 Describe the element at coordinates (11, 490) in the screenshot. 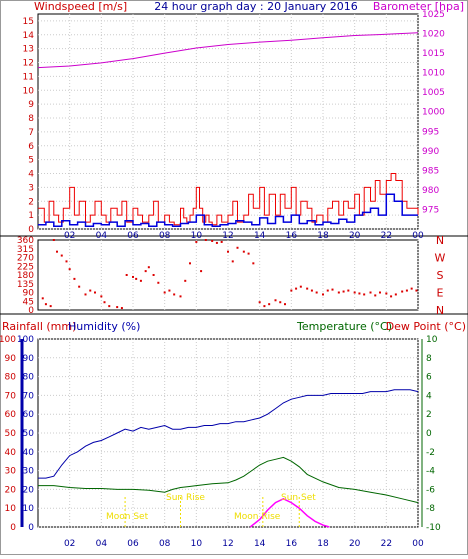

I see `rainfall-tick-label: 20` at that location.